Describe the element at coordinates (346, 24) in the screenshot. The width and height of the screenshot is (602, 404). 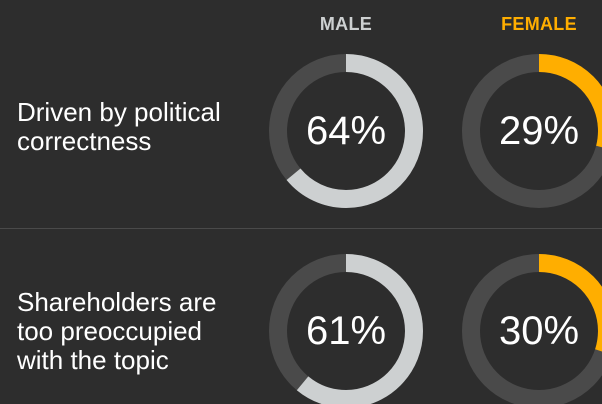
I see `column-header-male: MALE` at that location.